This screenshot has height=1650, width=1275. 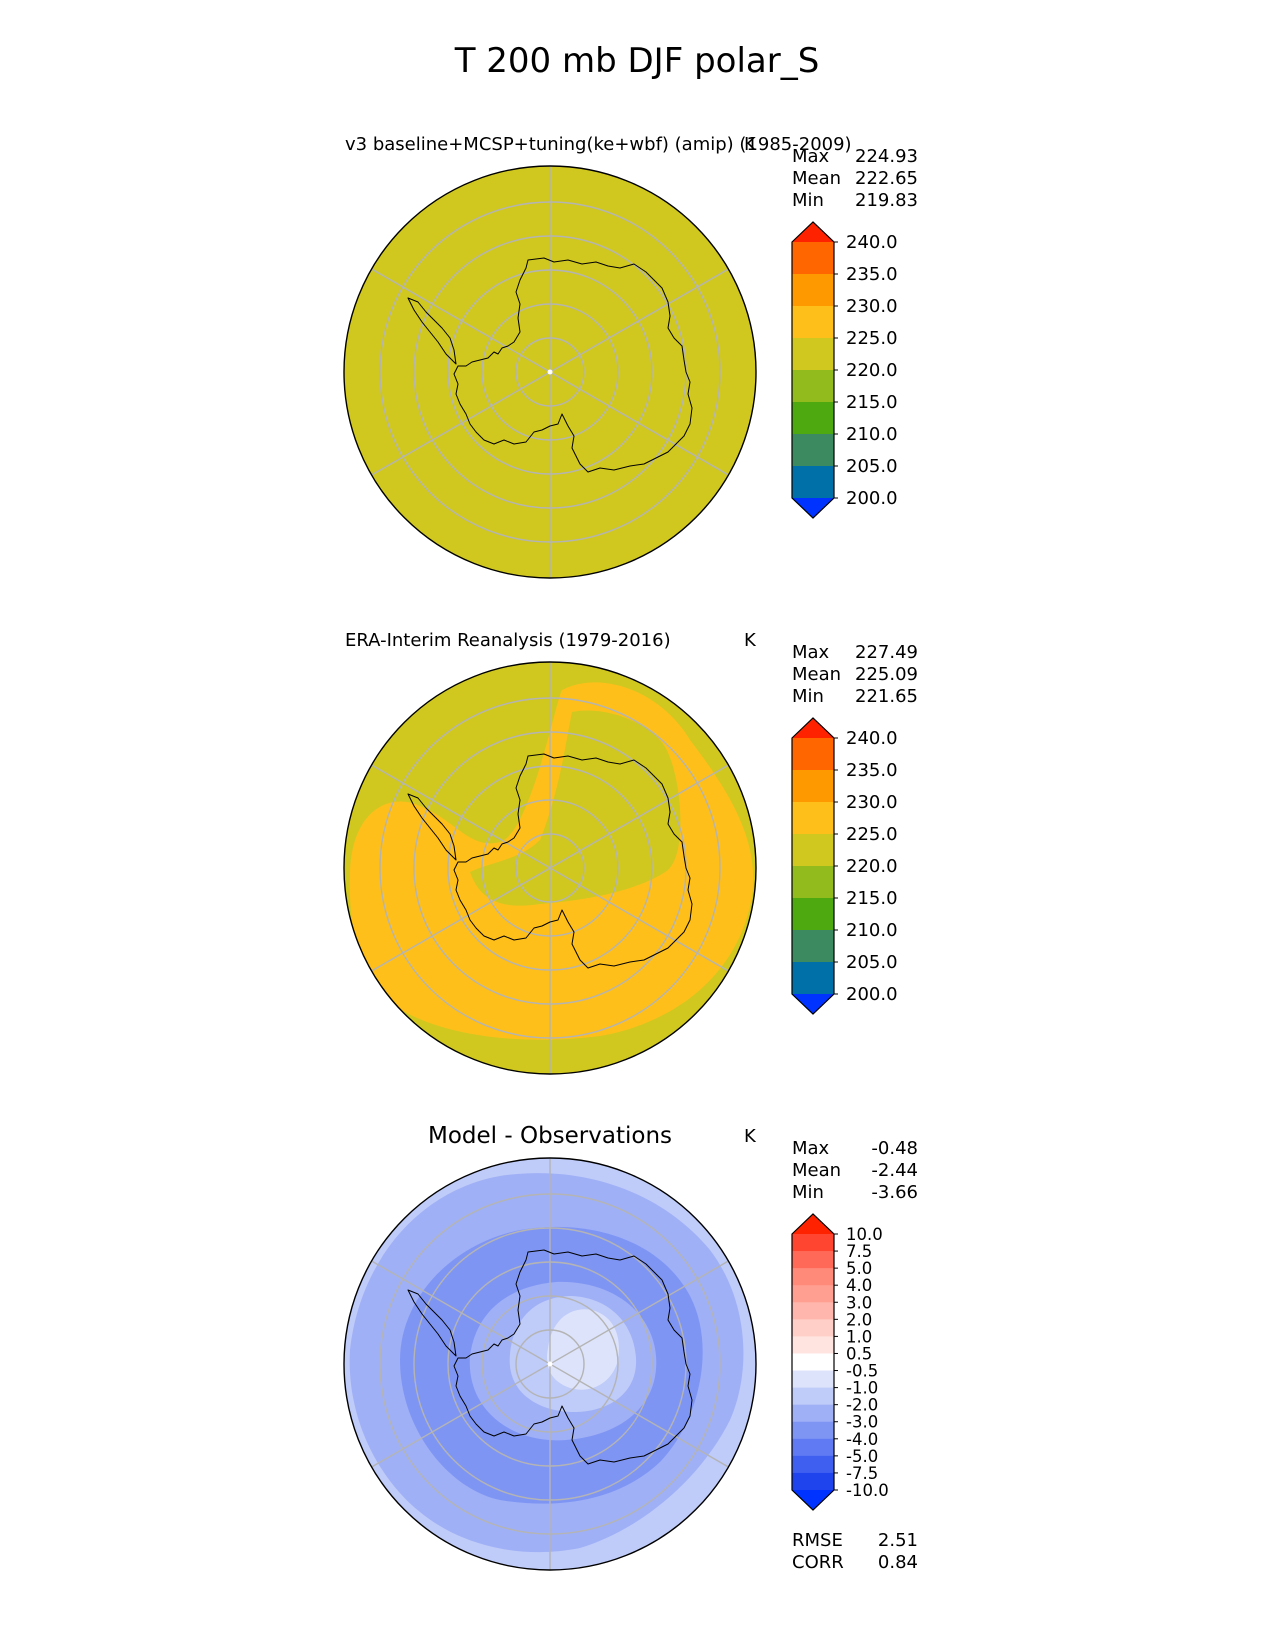 I want to click on stats-block: Max -0.48 Mean -2.44 Min -3.66, so click(x=855, y=1170).